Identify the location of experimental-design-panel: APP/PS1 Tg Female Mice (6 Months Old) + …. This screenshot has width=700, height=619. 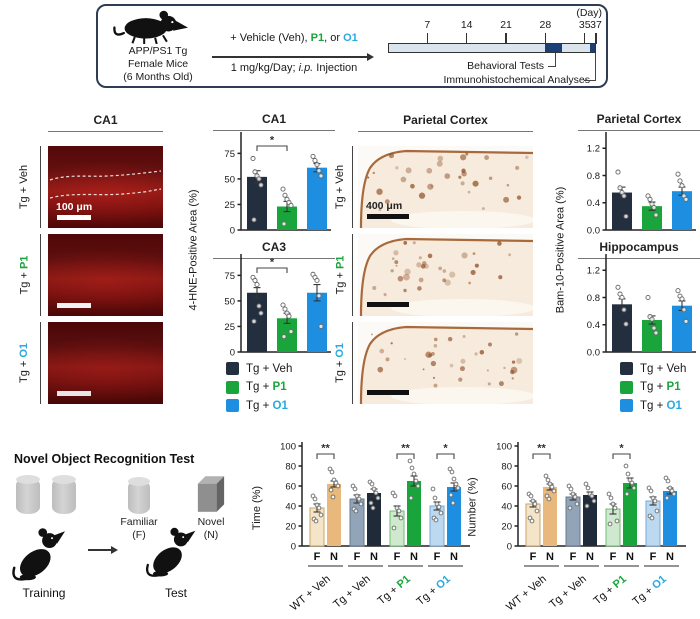
(352, 46).